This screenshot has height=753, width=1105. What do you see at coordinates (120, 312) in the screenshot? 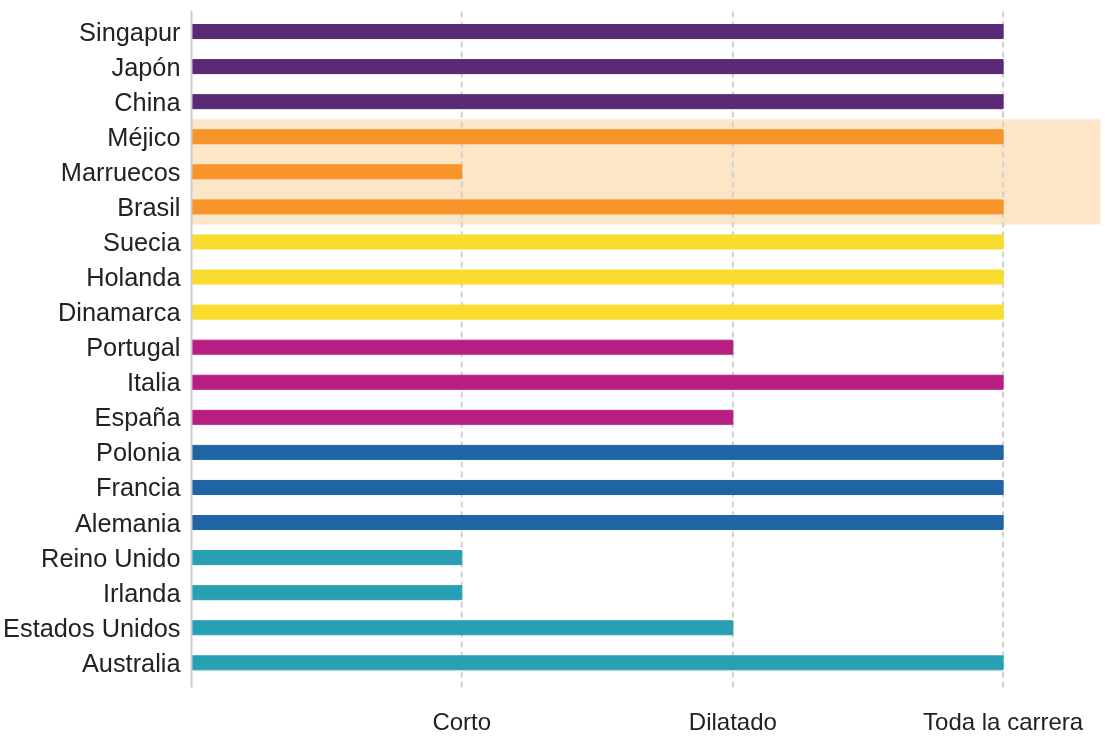
I see `y-tick-label: Dinamarca` at bounding box center [120, 312].